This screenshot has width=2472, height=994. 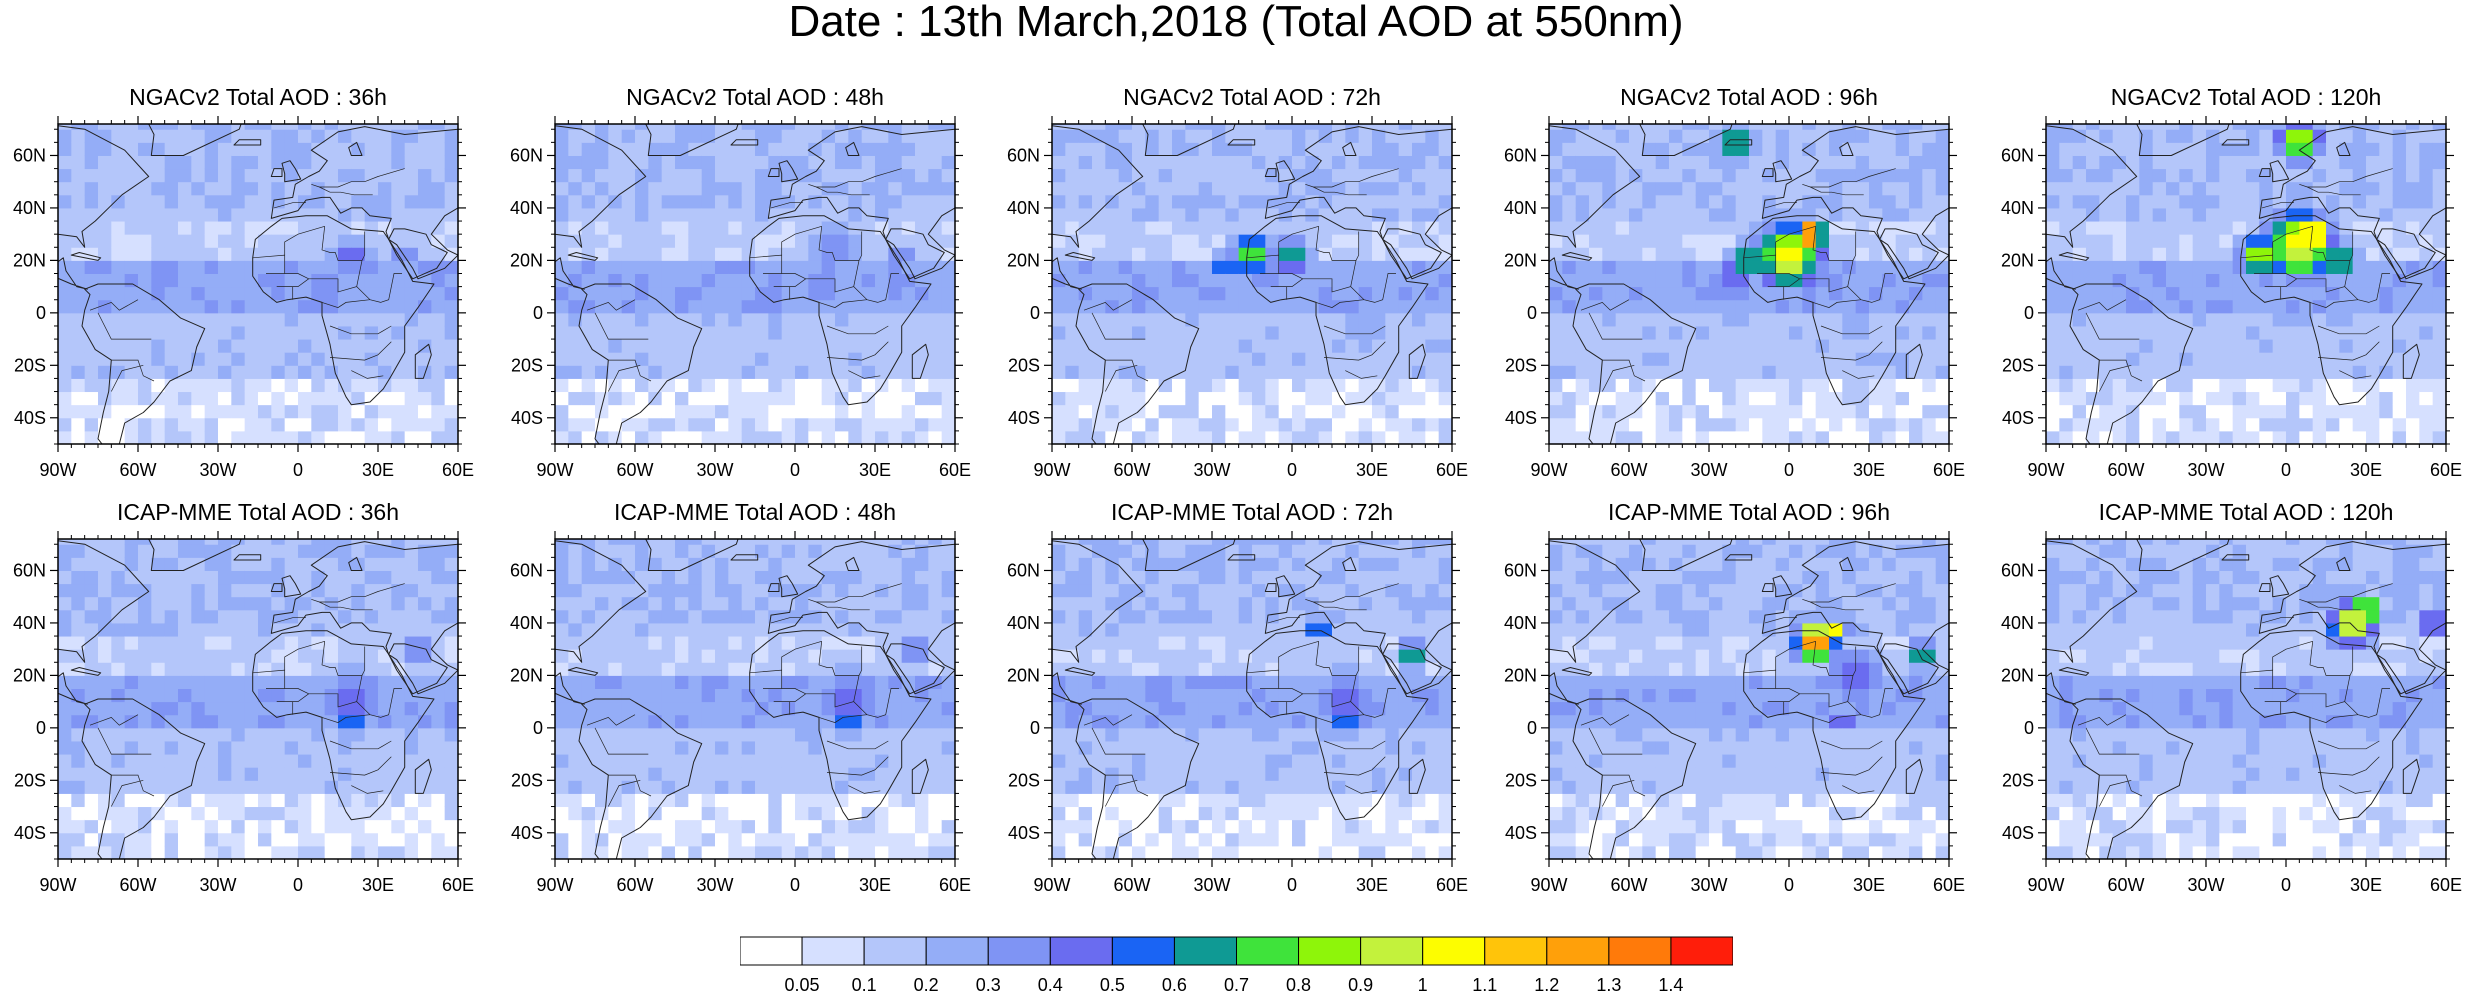 What do you see at coordinates (1236, 984) in the screenshot?
I see `colorbar-label: 0.7` at bounding box center [1236, 984].